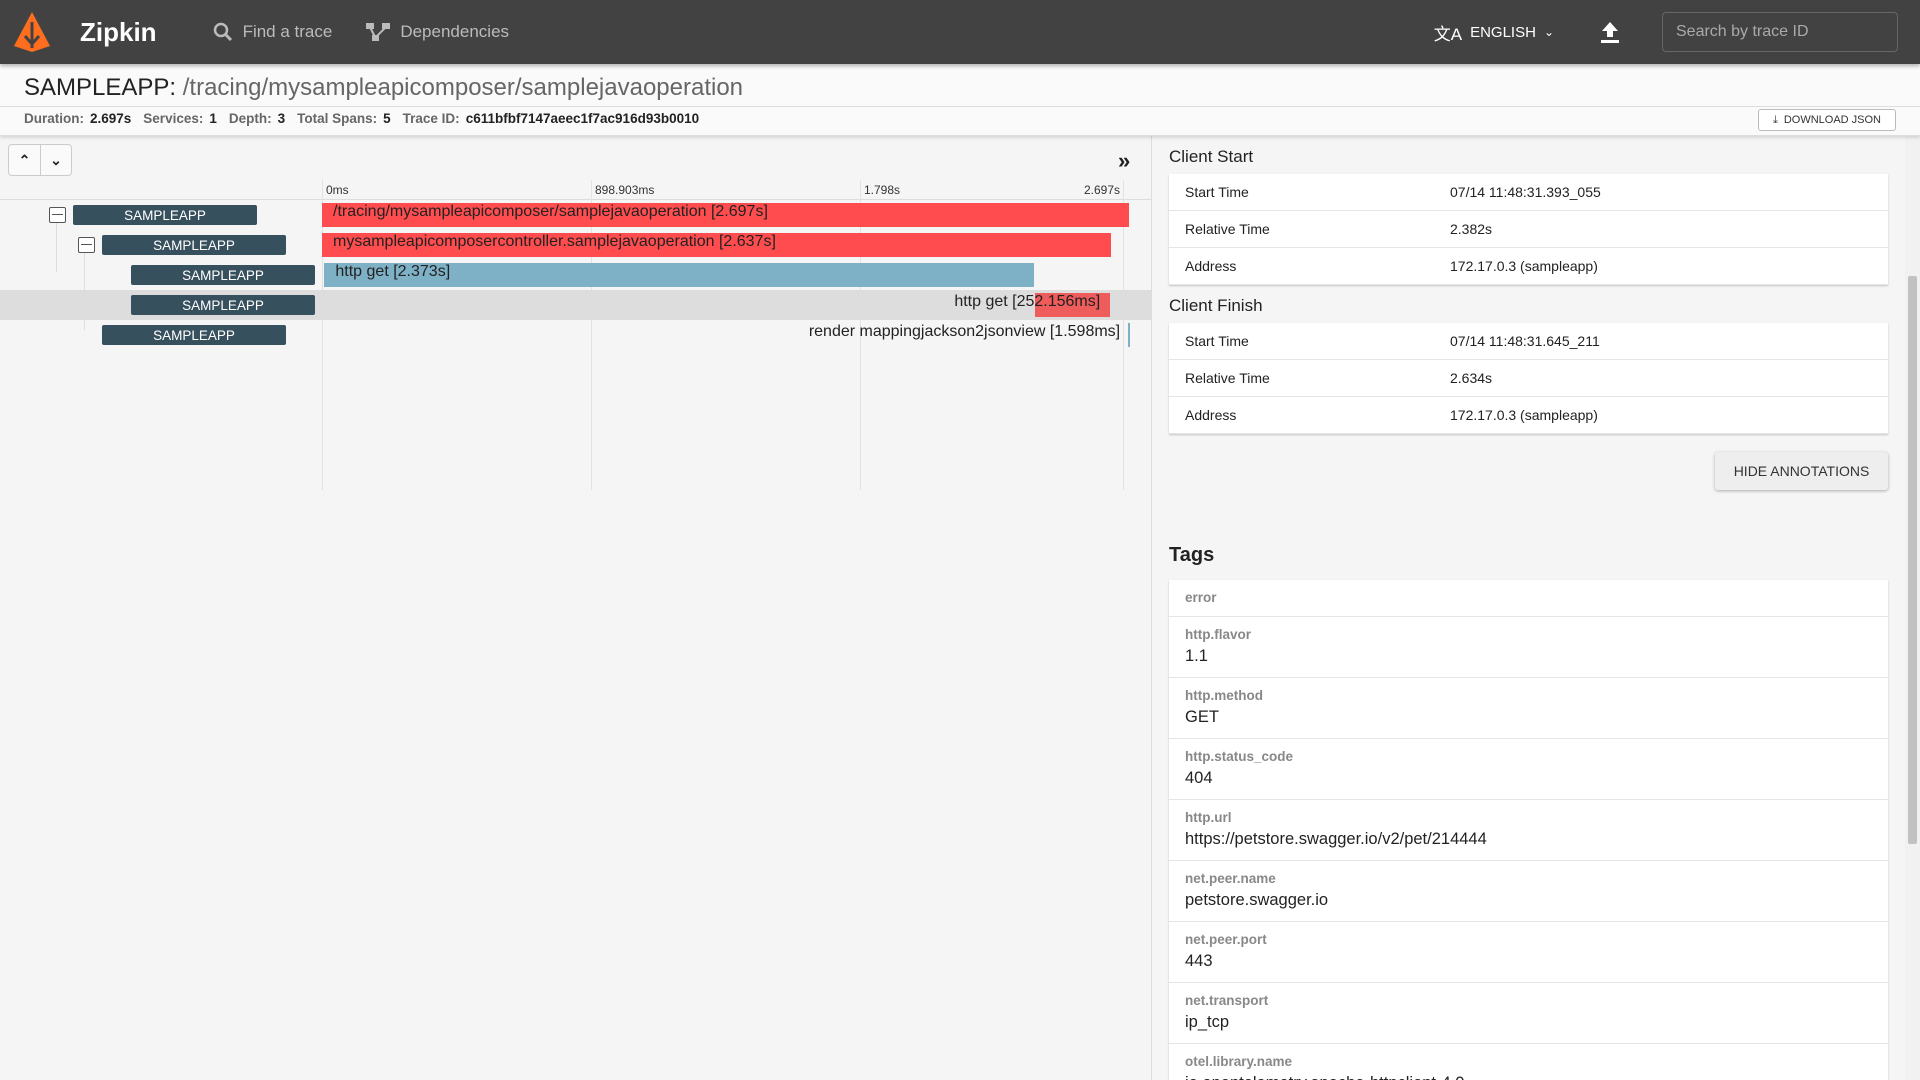 The image size is (1920, 1080). Describe the element at coordinates (1211, 156) in the screenshot. I see `client-start-title: Client Start` at that location.